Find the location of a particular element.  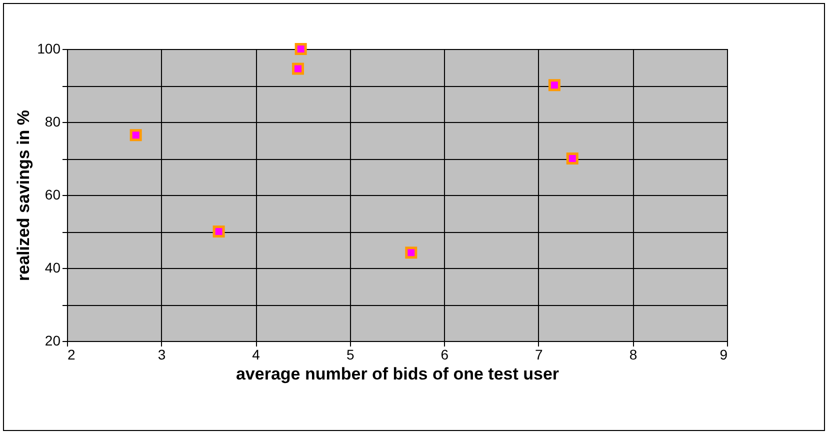

y-tick-label: 20 is located at coordinates (52, 340).